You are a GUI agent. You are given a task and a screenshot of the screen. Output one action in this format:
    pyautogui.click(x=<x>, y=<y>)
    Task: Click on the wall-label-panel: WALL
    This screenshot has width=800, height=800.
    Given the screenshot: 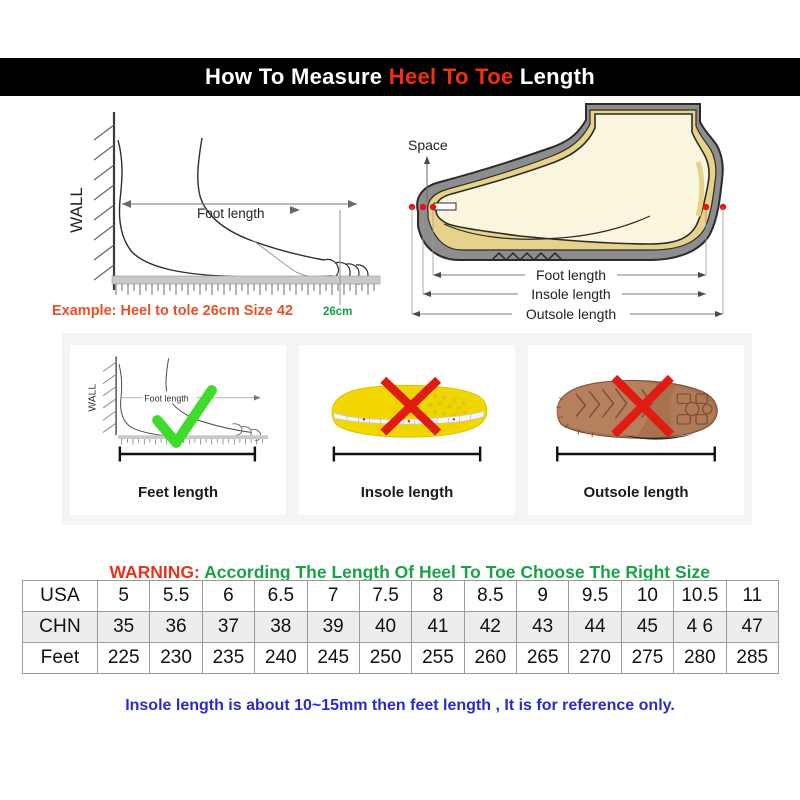 What is the action you would take?
    pyautogui.click(x=93, y=398)
    